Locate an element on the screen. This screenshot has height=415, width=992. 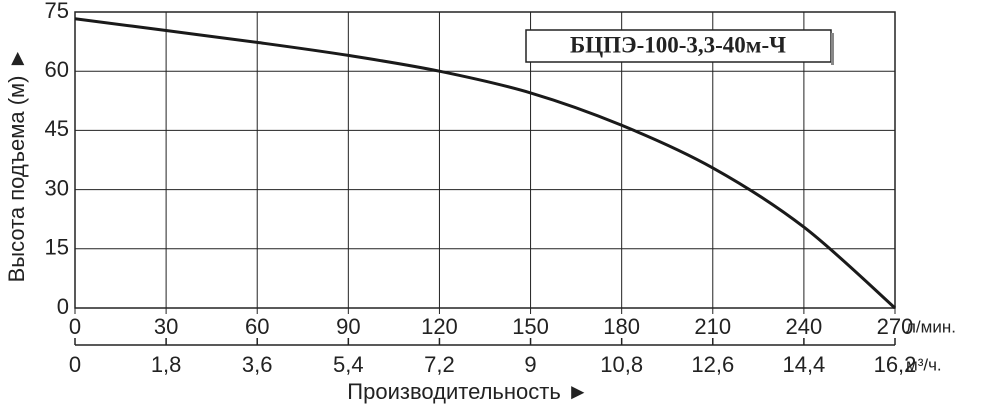
x2-unit: м³/ч. is located at coordinates (924, 364).